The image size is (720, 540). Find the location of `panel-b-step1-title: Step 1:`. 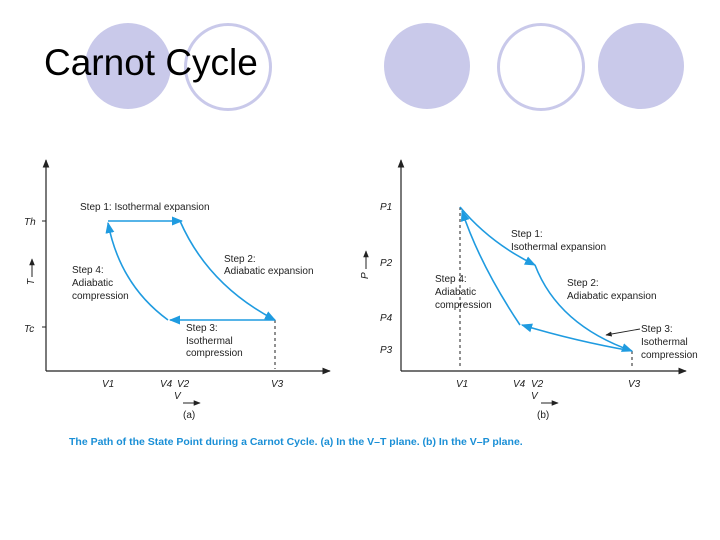

panel-b-step1-title: Step 1: is located at coordinates (527, 234).